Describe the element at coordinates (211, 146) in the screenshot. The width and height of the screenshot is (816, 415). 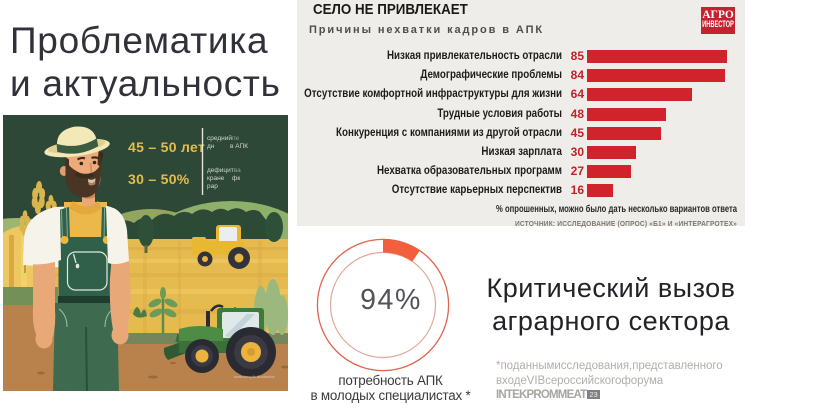
I see `svg-text: дн` at that location.